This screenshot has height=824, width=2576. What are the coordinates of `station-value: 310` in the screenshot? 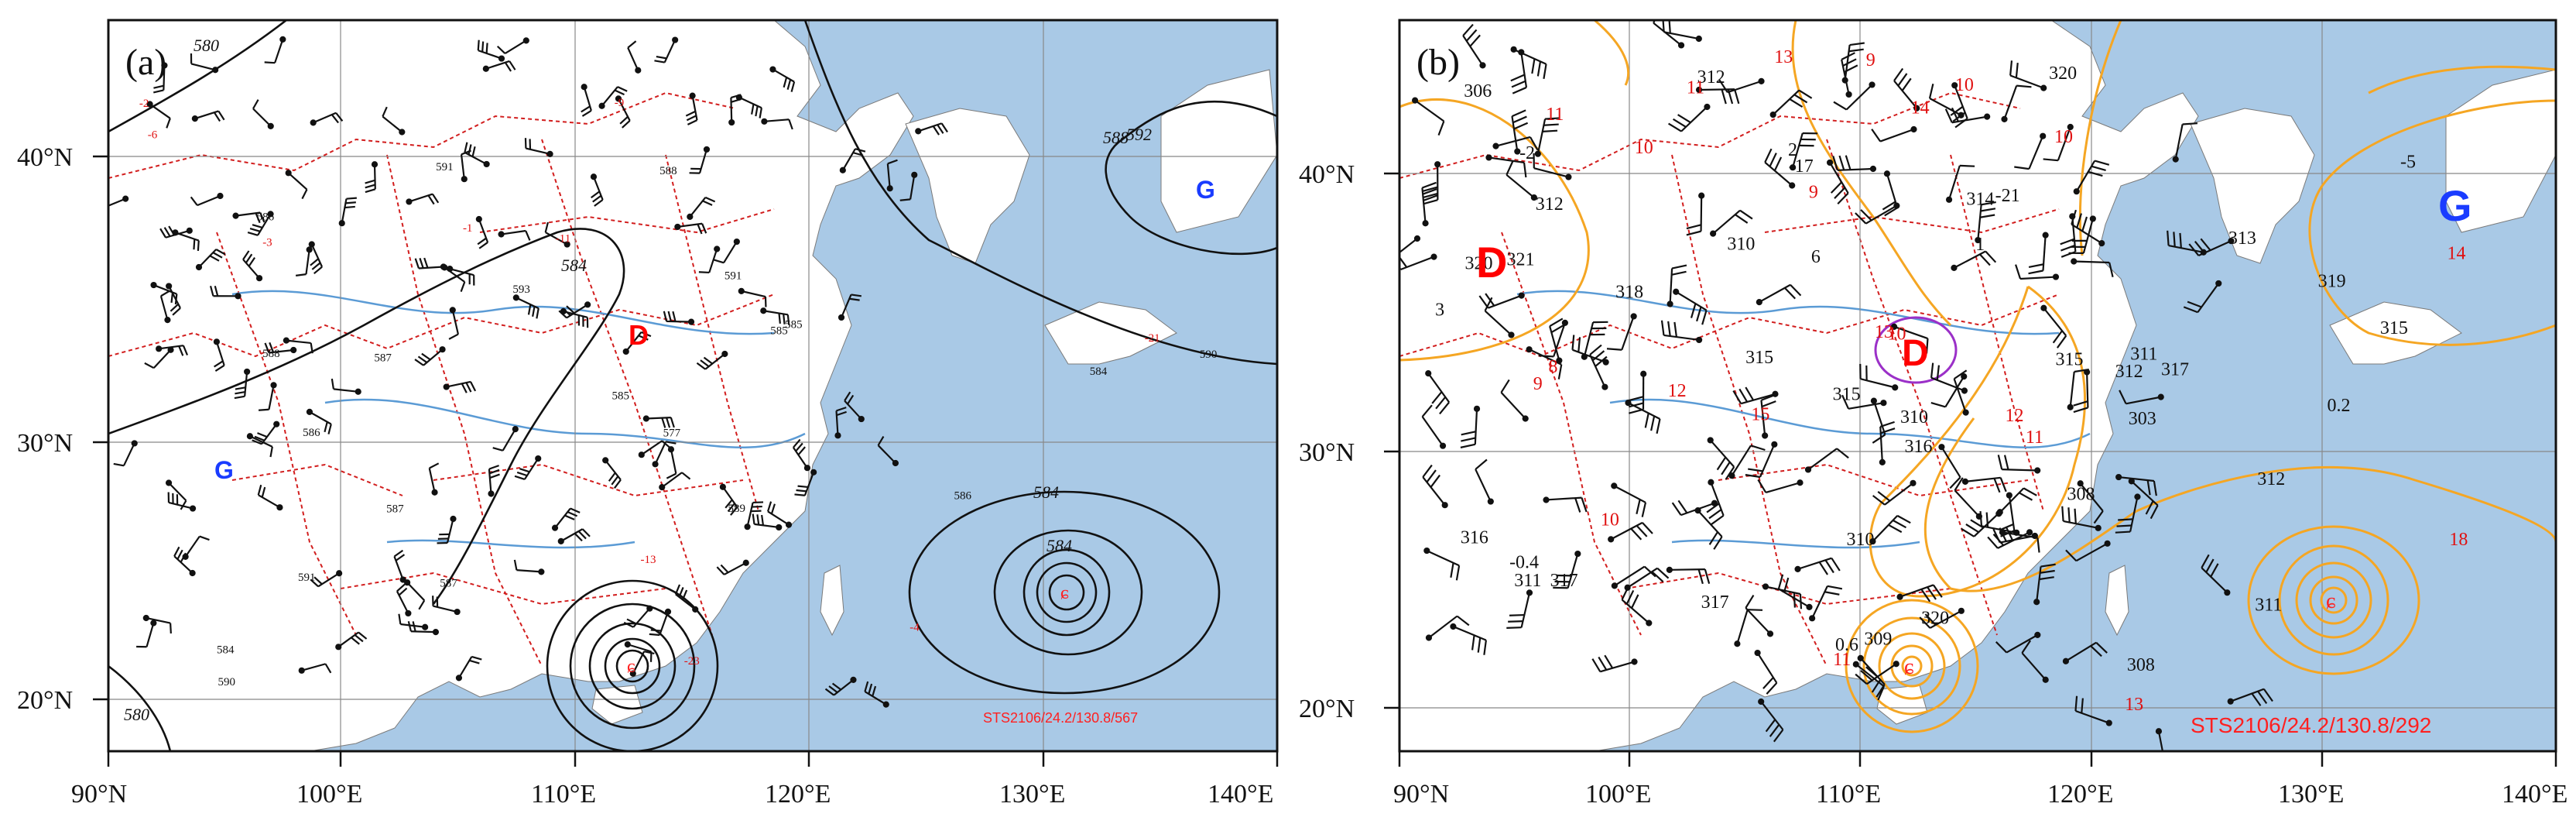 It's located at (1914, 417).